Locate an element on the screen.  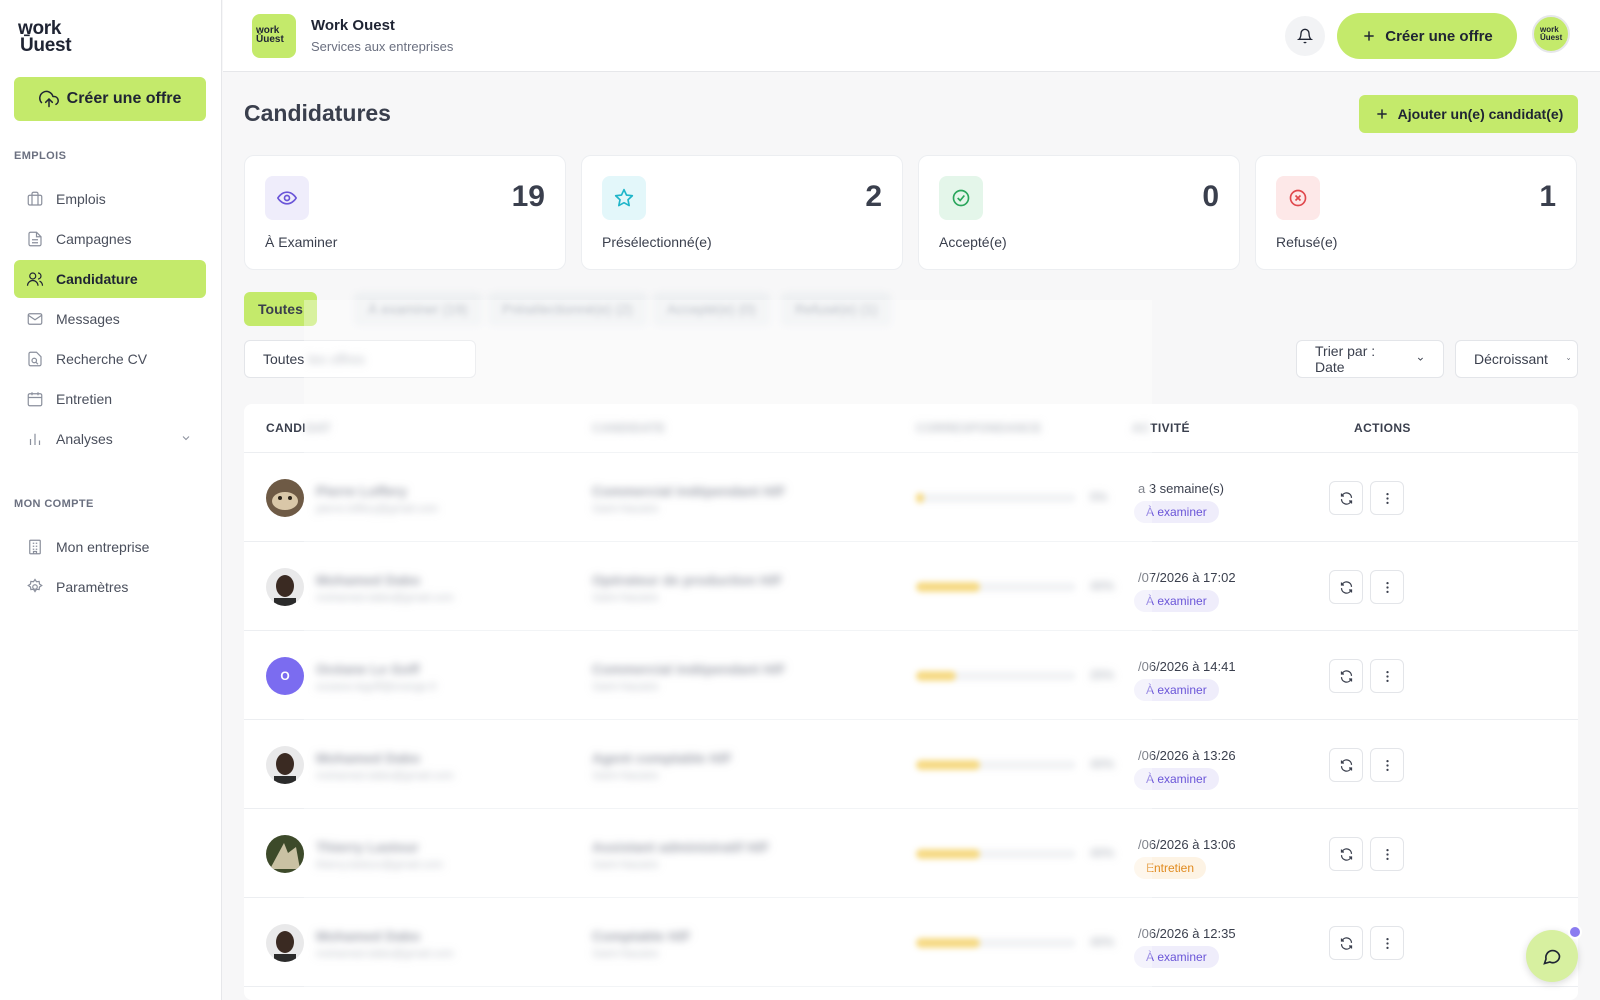
briefcase-icon is located at coordinates (35, 198).